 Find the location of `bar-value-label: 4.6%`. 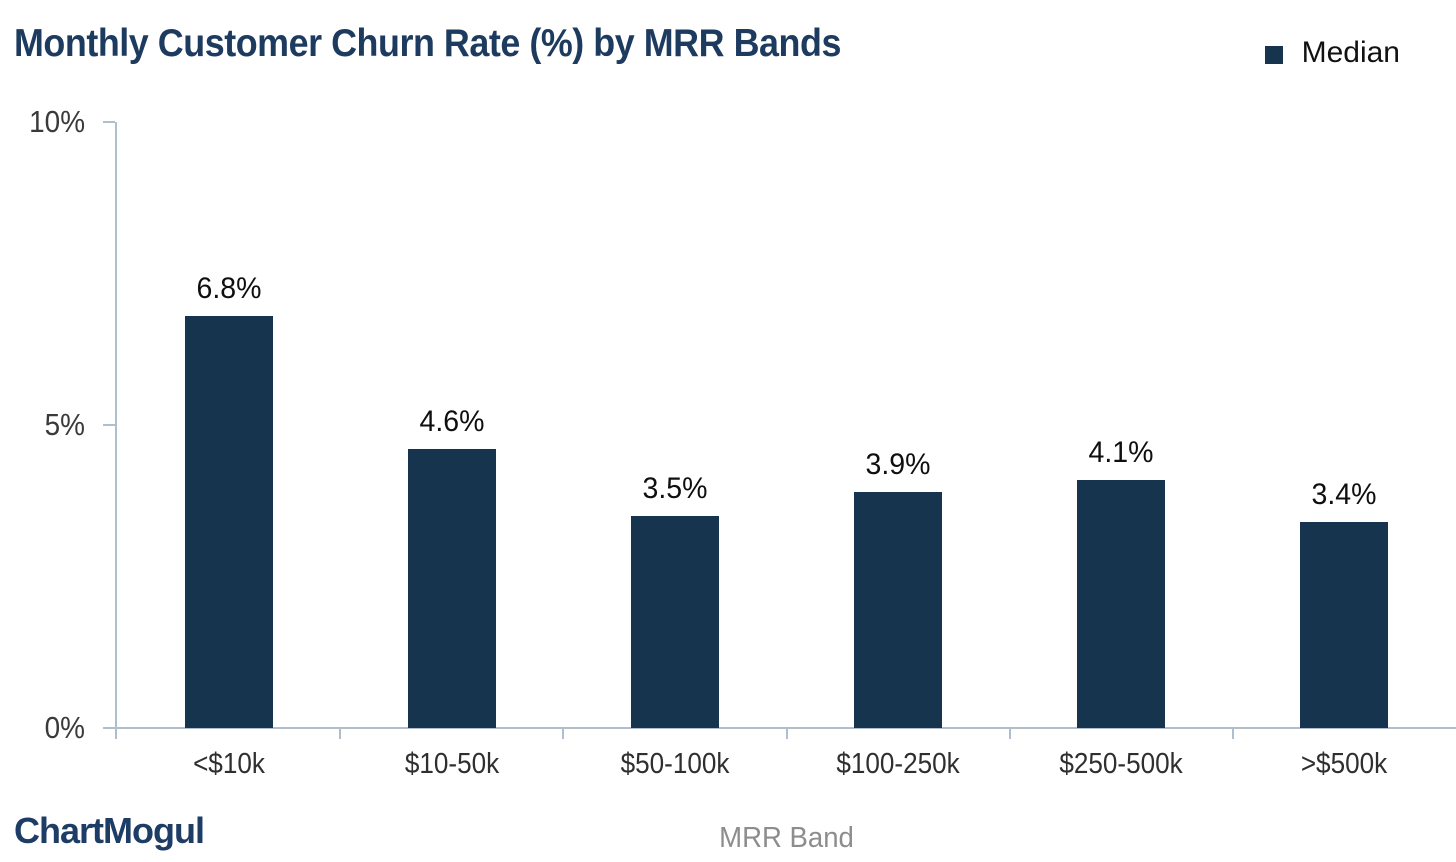

bar-value-label: 4.6% is located at coordinates (452, 422).